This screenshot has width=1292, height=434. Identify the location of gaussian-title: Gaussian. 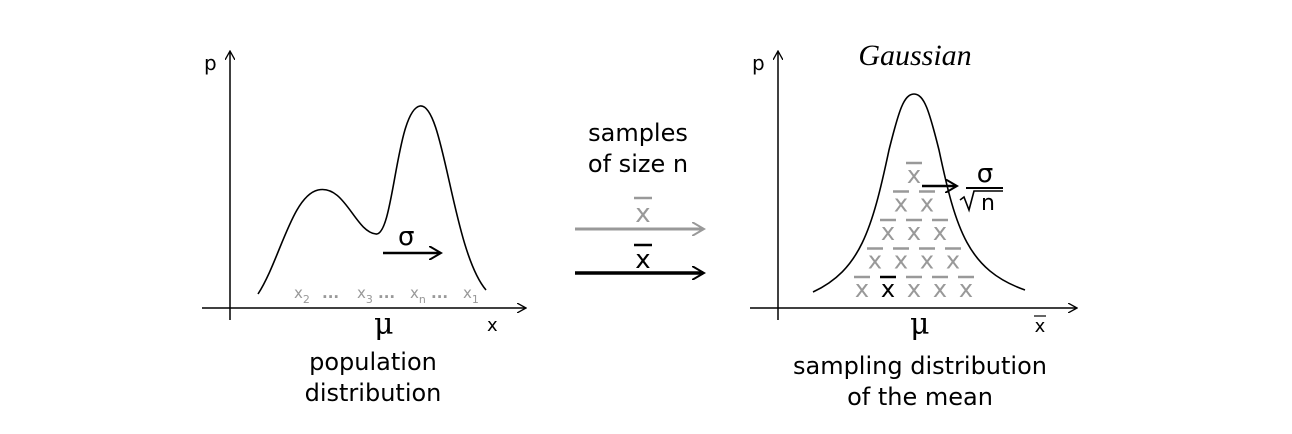
(914, 55).